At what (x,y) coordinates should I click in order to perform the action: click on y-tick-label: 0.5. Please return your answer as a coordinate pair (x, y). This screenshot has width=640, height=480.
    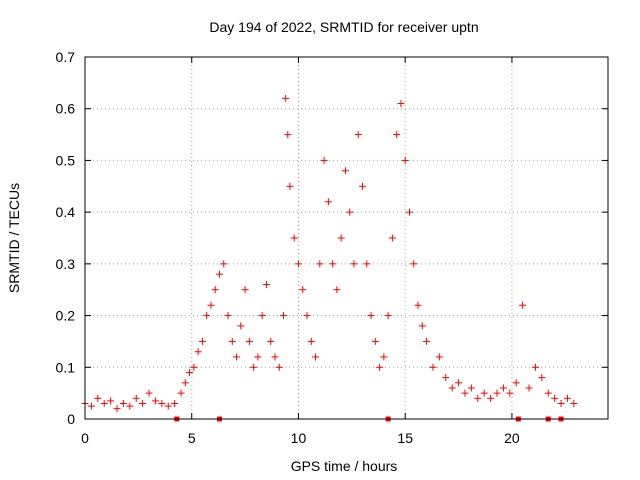
    Looking at the image, I should click on (66, 160).